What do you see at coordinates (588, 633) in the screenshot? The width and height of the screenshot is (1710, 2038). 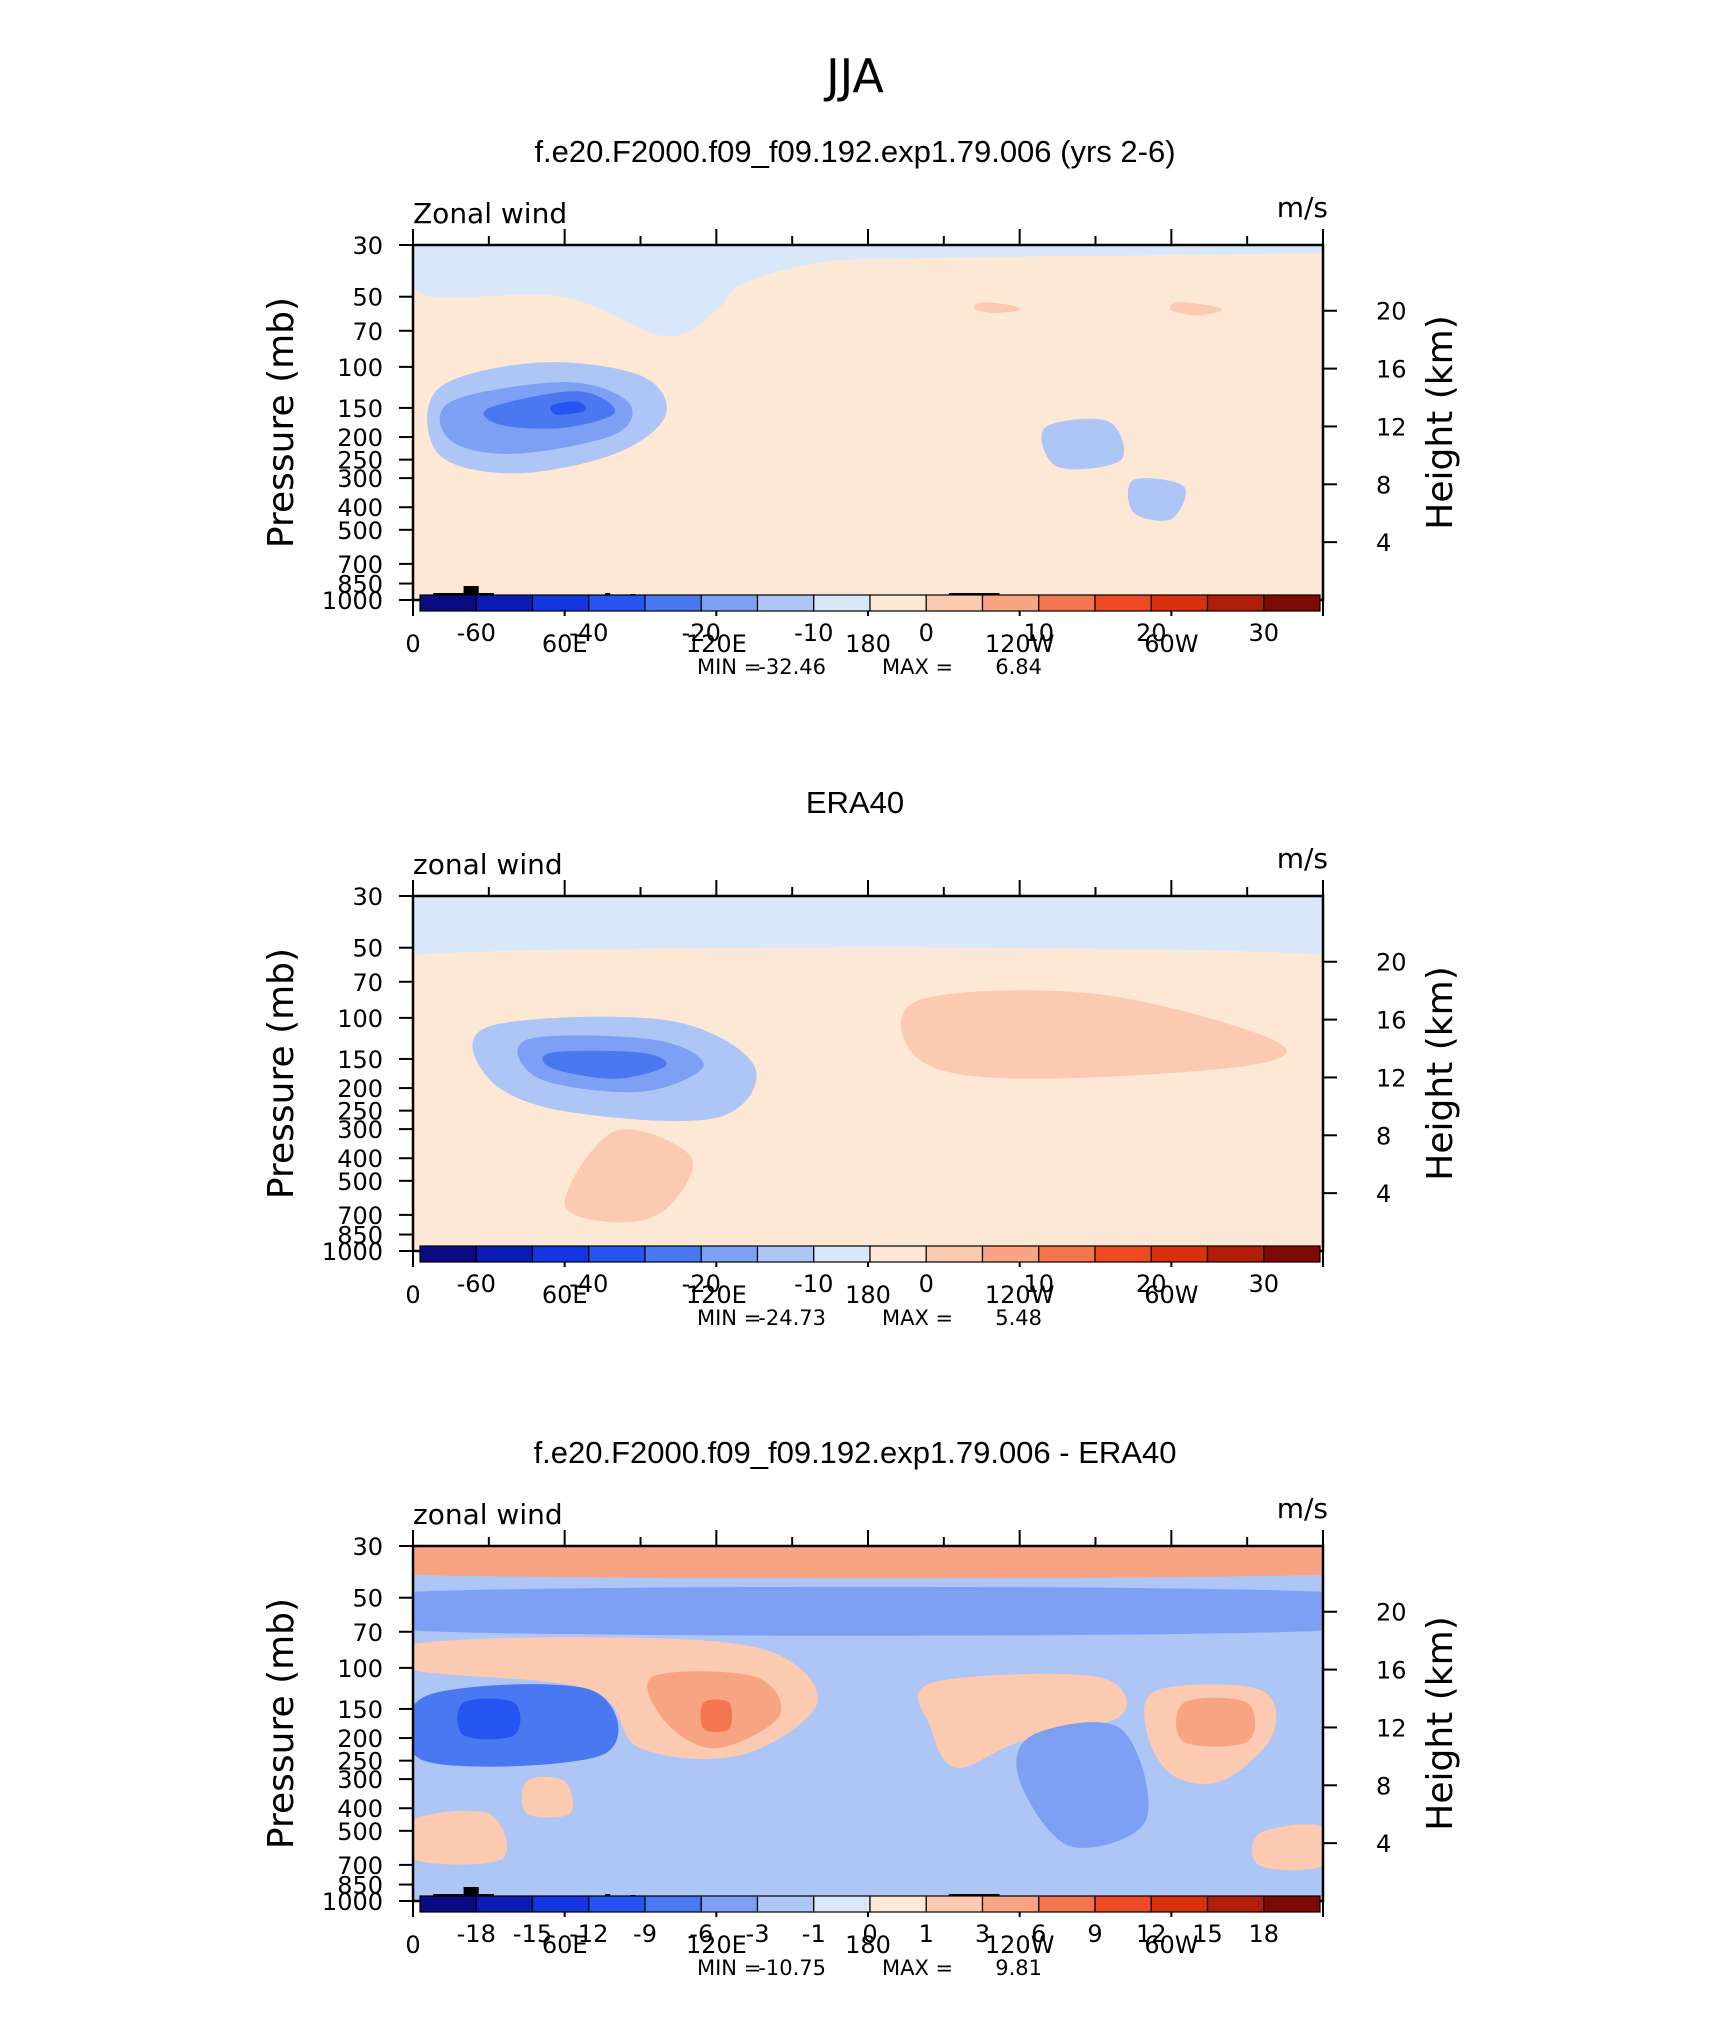 I see `colorbar-label: -40` at bounding box center [588, 633].